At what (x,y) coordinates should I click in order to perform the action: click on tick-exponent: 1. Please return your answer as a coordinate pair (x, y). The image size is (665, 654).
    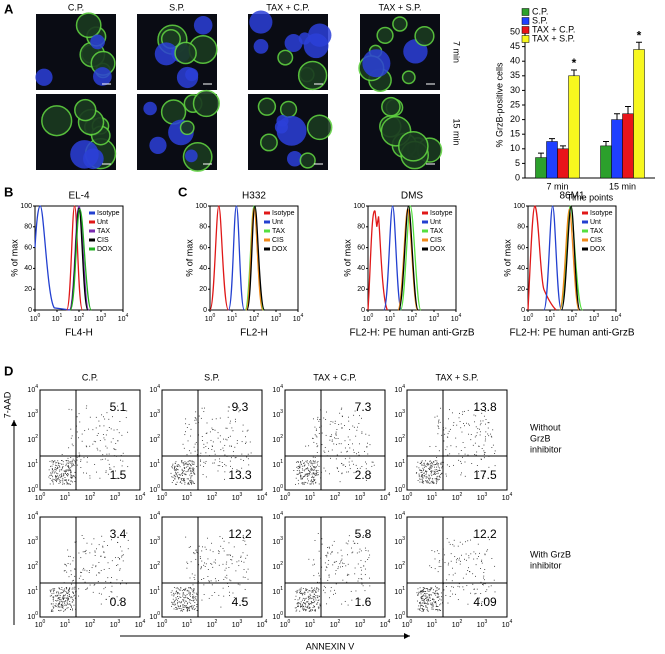
    Looking at the image, I should click on (554, 316).